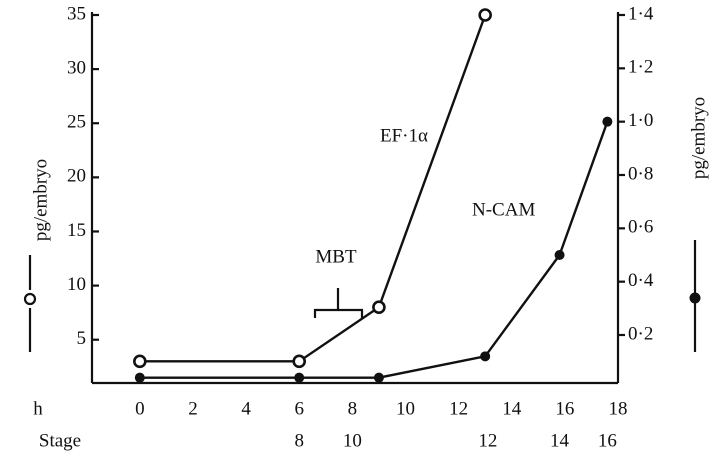  What do you see at coordinates (76, 284) in the screenshot?
I see `y-tick-label: 10` at bounding box center [76, 284].